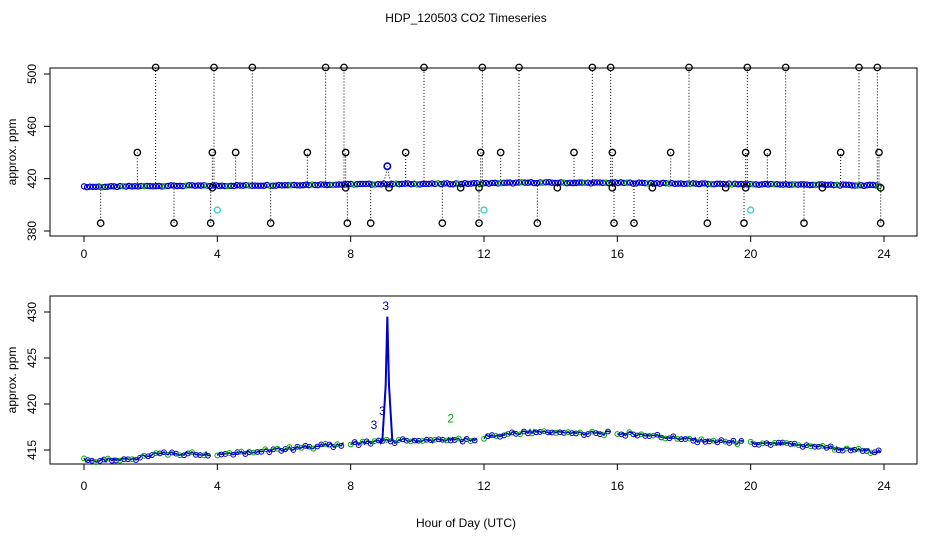  Describe the element at coordinates (217, 210) in the screenshot. I see `top-flagged-point` at that location.